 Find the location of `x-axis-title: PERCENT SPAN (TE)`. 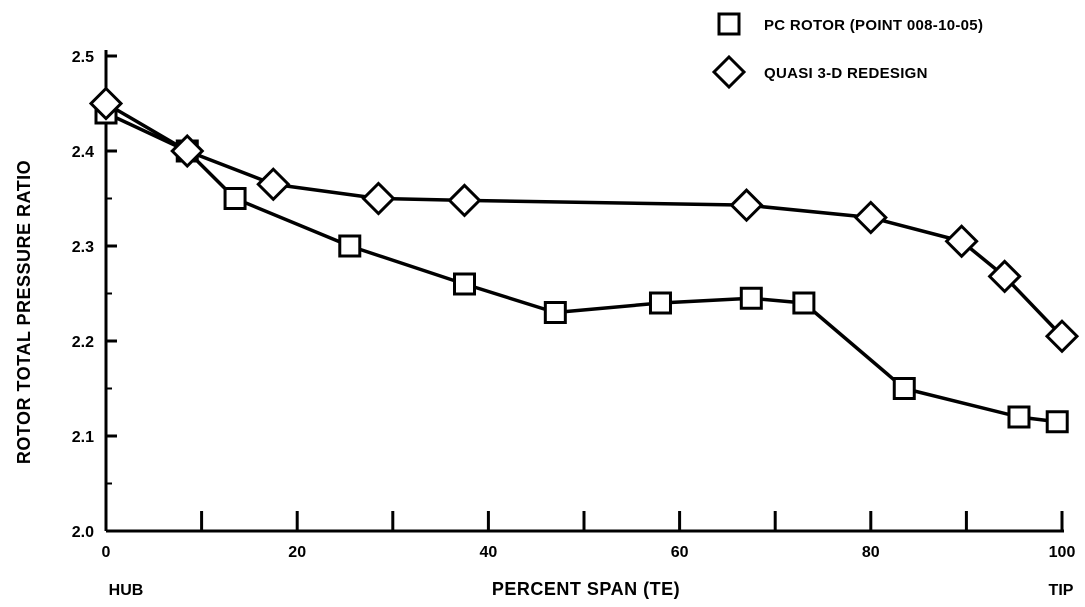

x-axis-title: PERCENT SPAN (TE) is located at coordinates (586, 589).